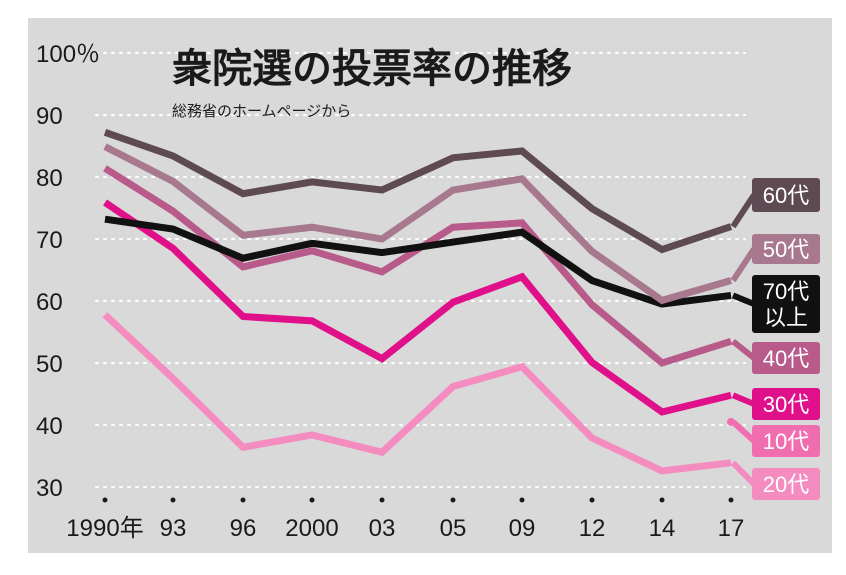  What do you see at coordinates (49, 302) in the screenshot?
I see `y-tick-label: 60` at bounding box center [49, 302].